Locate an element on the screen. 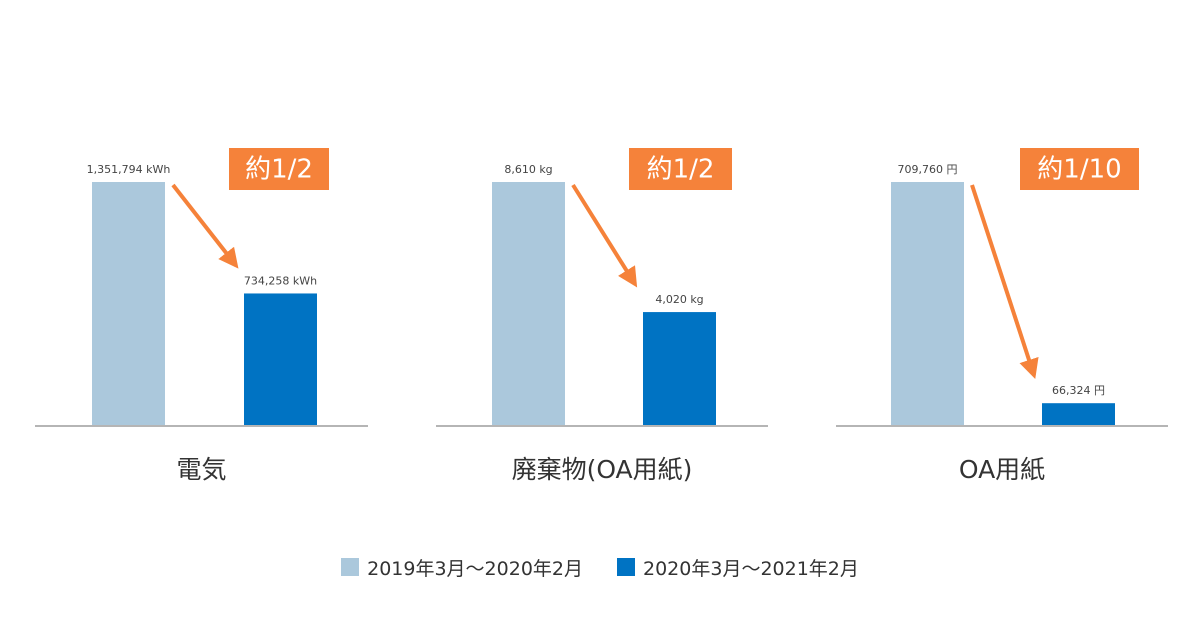 The height and width of the screenshot is (630, 1200). legend-item-after: 2020年3月～2021年2月 is located at coordinates (738, 567).